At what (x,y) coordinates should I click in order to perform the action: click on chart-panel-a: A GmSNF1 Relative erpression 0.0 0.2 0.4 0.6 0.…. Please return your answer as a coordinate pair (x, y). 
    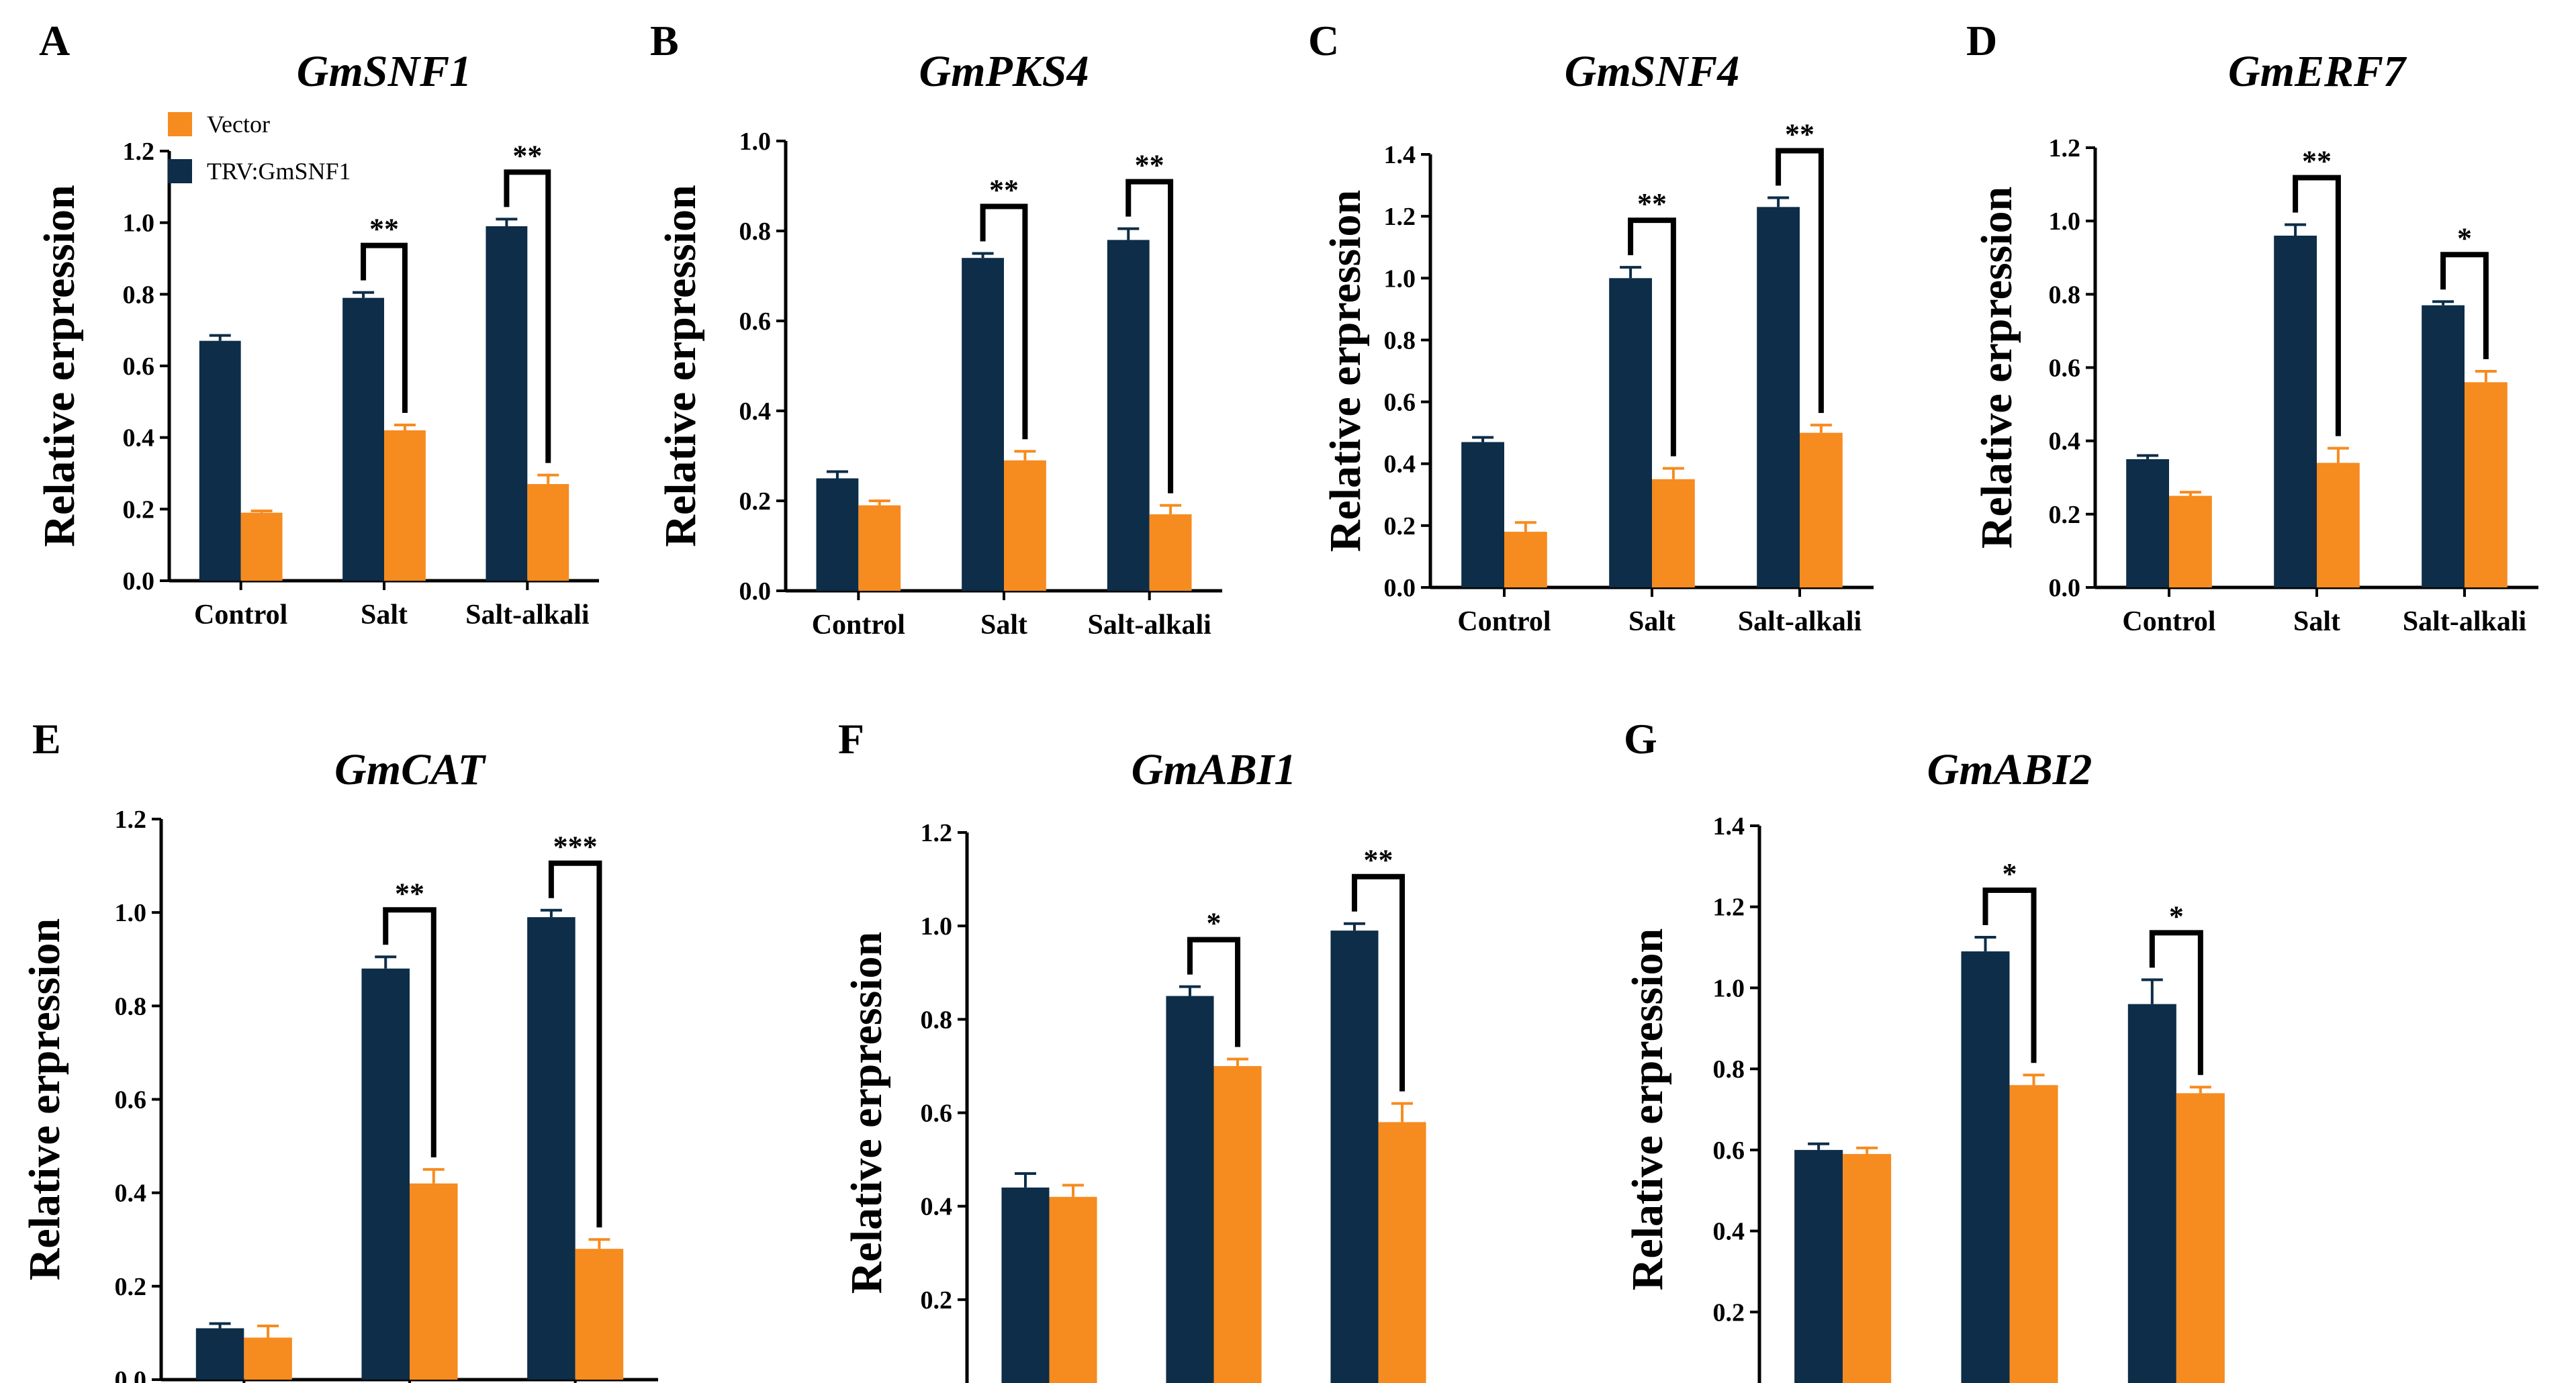
    Looking at the image, I should click on (317, 323).